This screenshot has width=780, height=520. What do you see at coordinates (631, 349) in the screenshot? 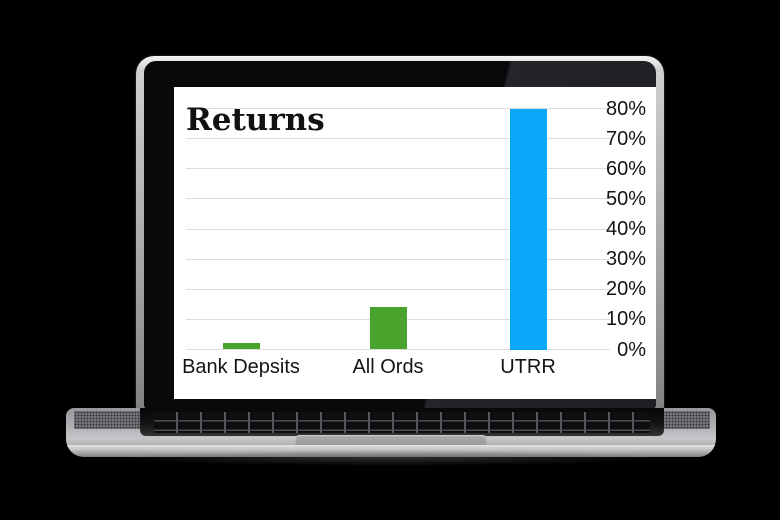
I see `y-axis-tick-label: 0%` at bounding box center [631, 349].